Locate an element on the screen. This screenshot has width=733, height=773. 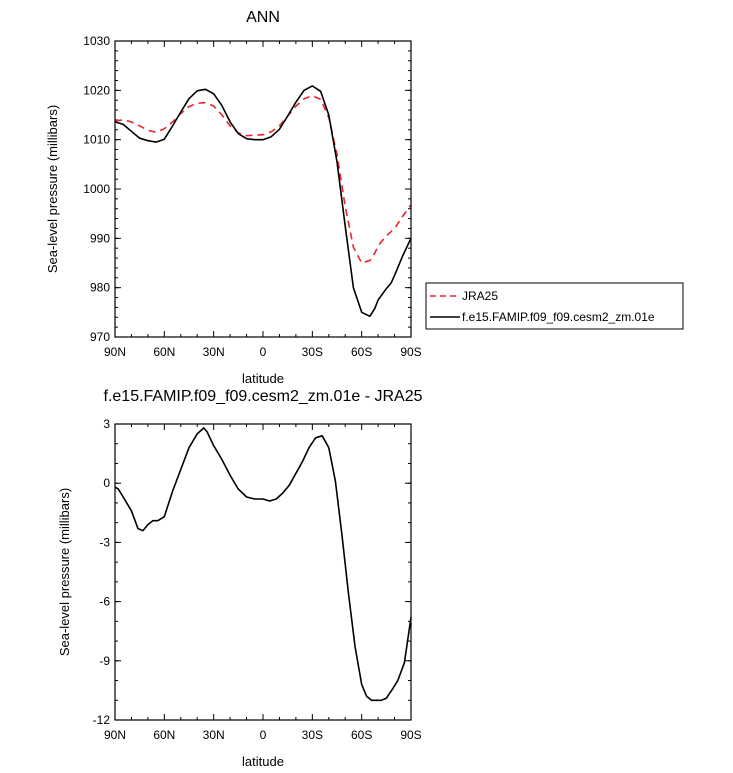
y-tick-label: 990 is located at coordinates (100, 238).